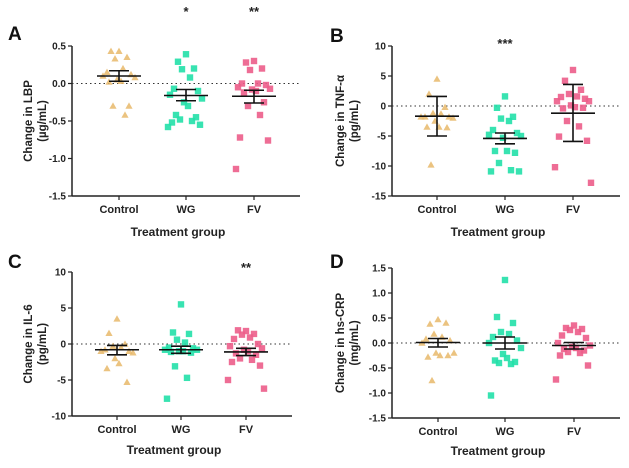  What do you see at coordinates (341, 121) in the screenshot?
I see `y-axis-title: Change in TNF-α` at bounding box center [341, 121].